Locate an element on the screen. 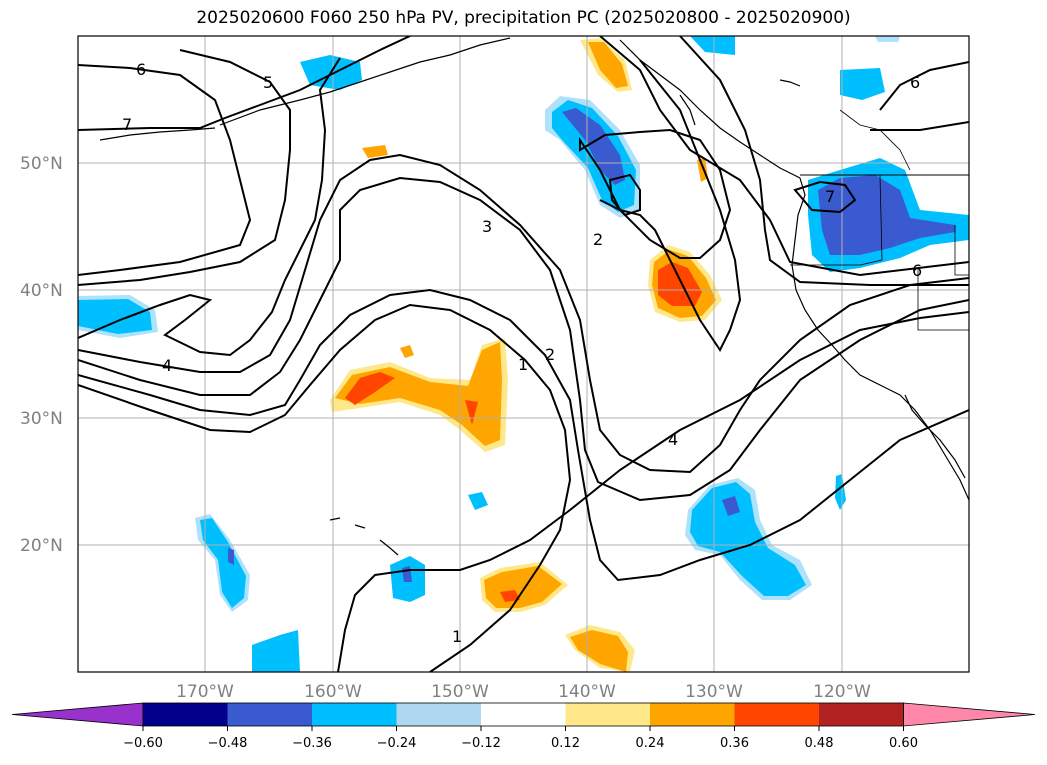 This screenshot has height=765, width=1047. lat-label: 20°N is located at coordinates (41, 546).